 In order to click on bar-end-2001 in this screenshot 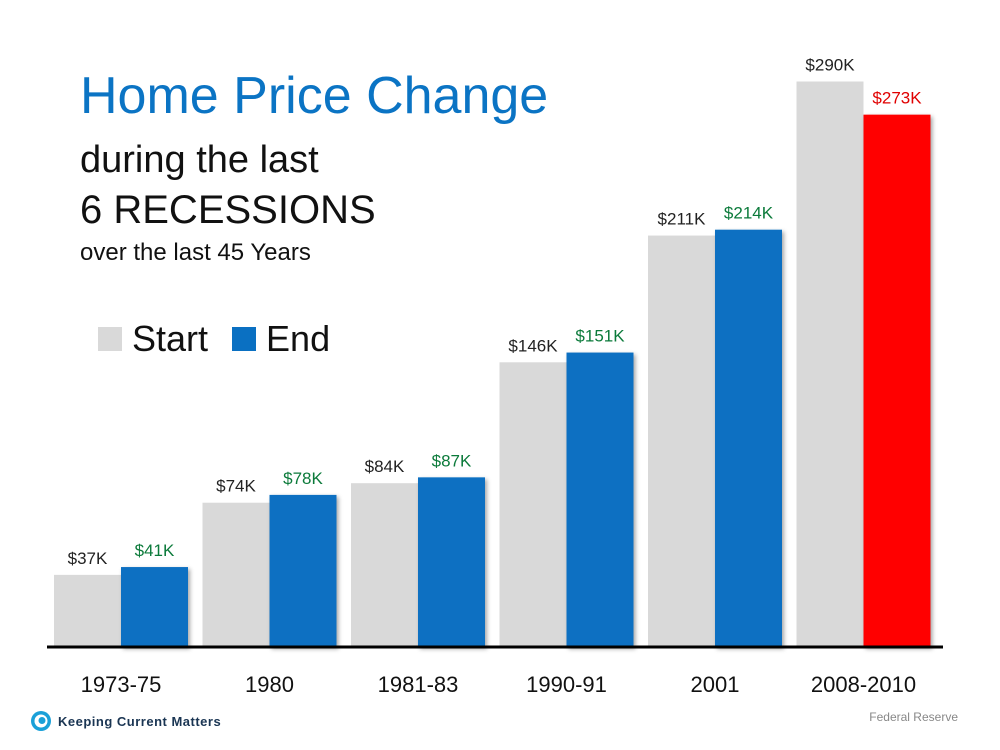, I will do `click(748, 438)`.